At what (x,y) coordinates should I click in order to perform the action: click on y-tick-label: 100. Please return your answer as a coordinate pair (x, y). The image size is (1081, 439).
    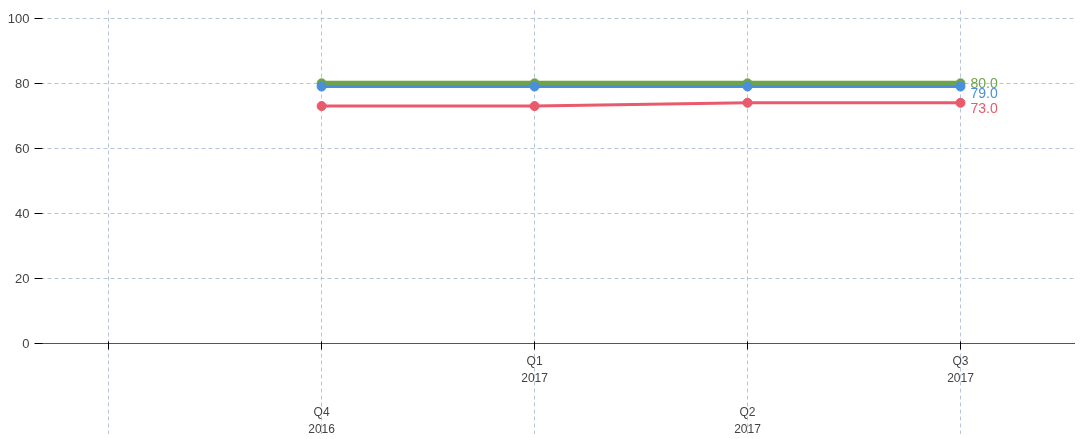
    Looking at the image, I should click on (18, 18).